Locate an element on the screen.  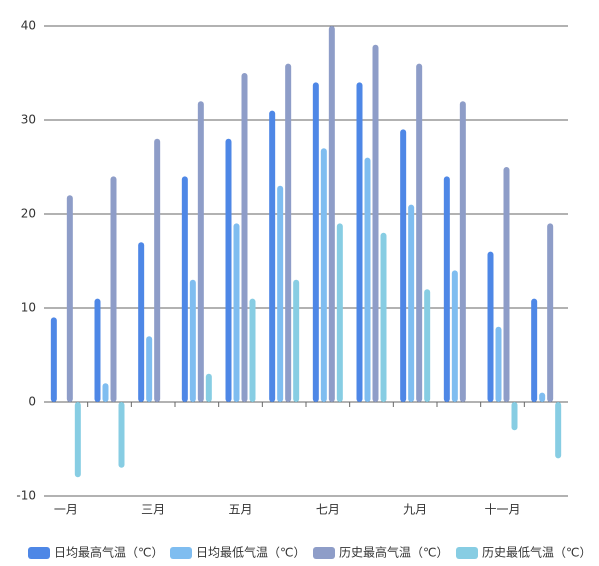
y-tick-label: 30 is located at coordinates (28, 120).